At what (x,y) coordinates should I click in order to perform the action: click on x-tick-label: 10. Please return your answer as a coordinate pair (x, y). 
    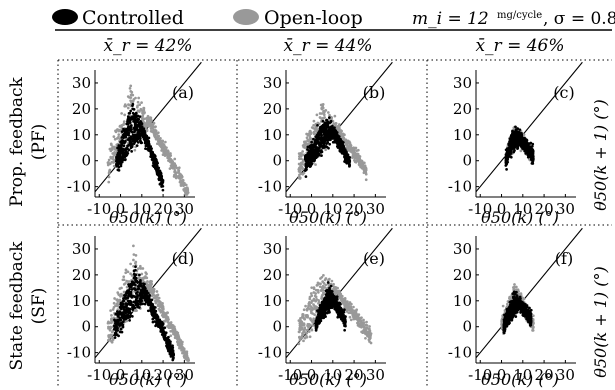
    Looking at the image, I should click on (332, 209).